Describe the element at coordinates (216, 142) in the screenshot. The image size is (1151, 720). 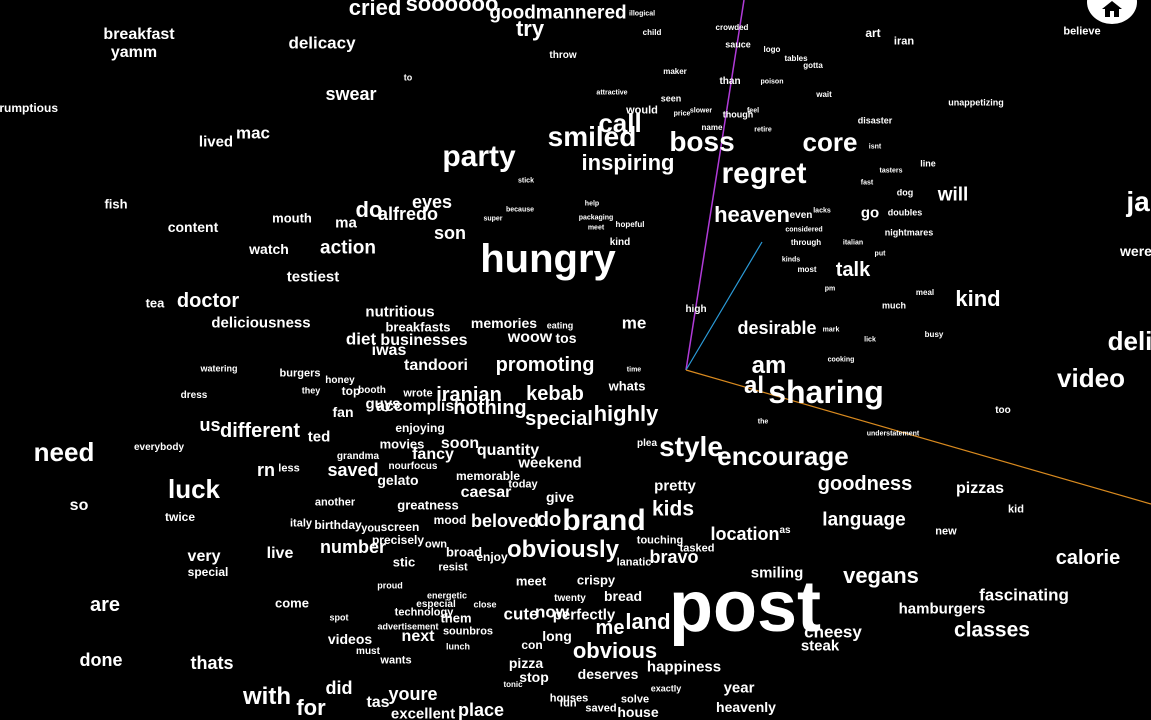
I see `word-label: lived` at that location.